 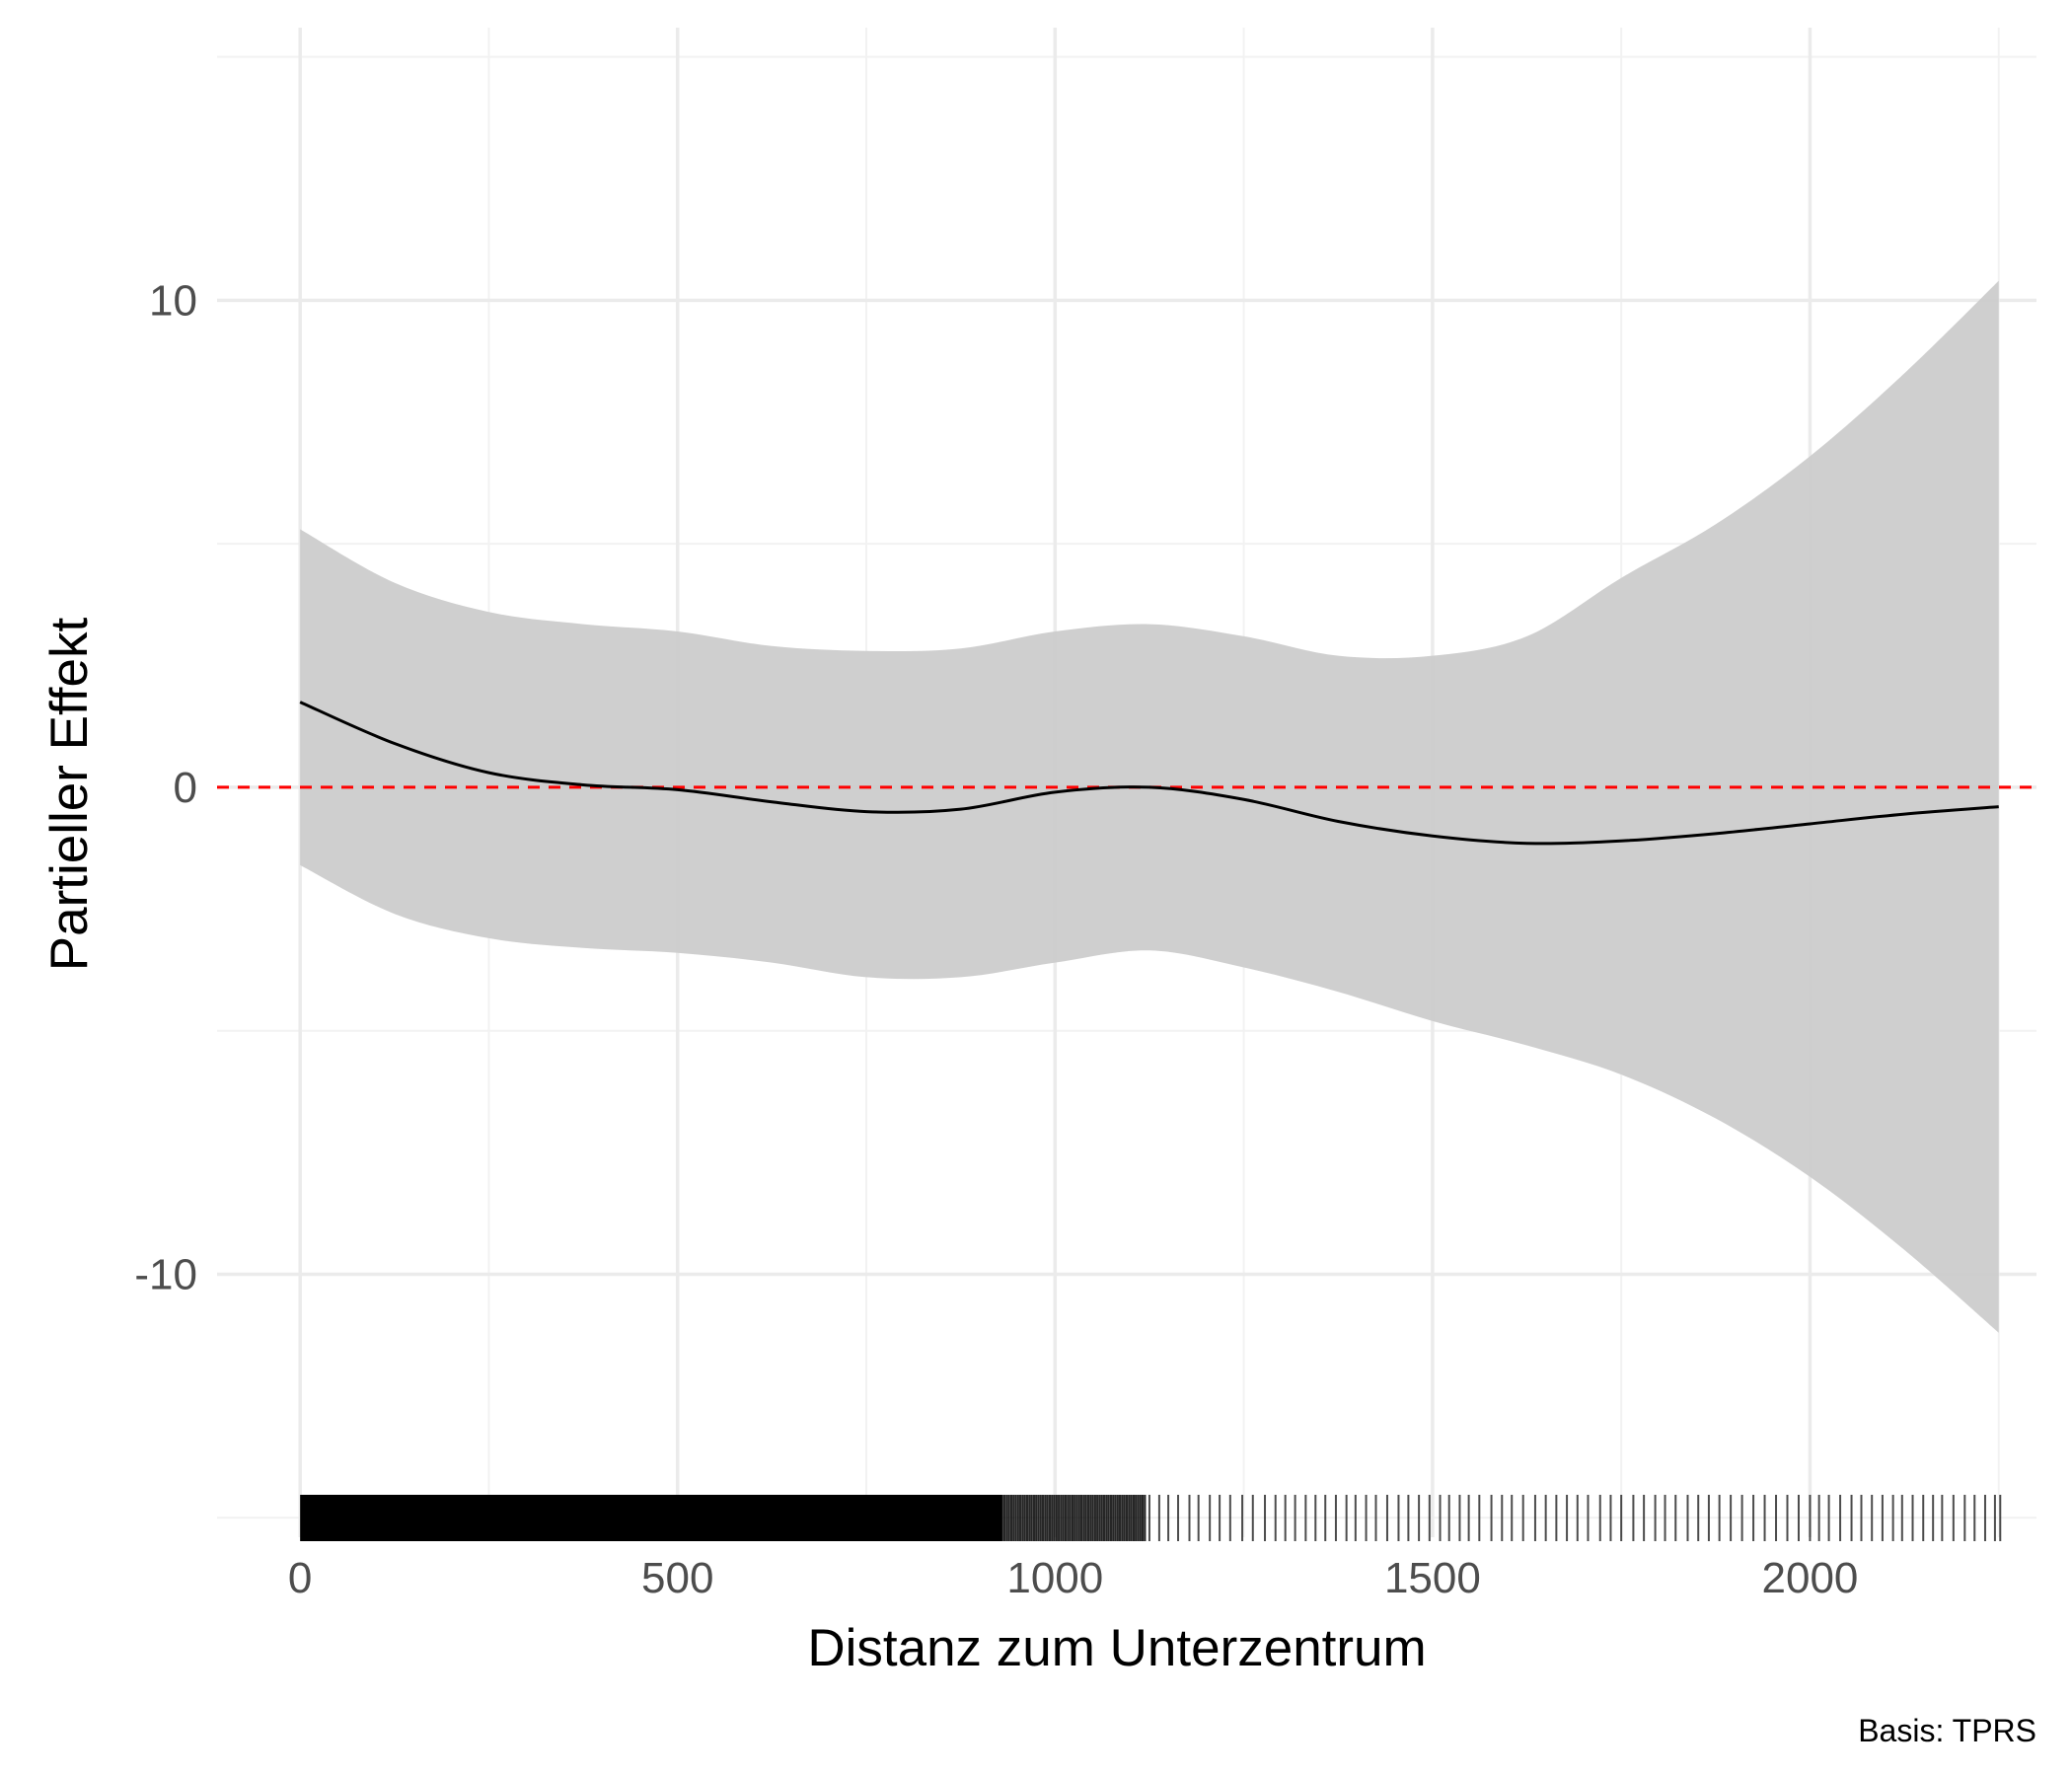 I want to click on x-axis-tick-labels: 0 500 1000 1500 2000, so click(x=1073, y=1578).